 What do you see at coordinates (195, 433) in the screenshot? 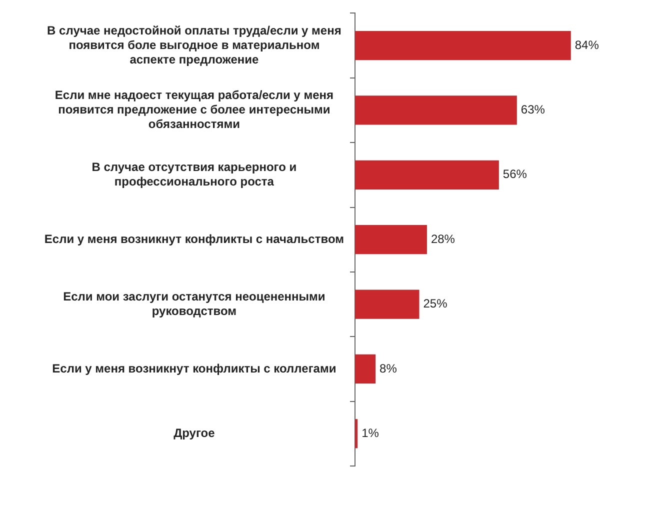
I see `y-tick-label: Другое` at bounding box center [195, 433].